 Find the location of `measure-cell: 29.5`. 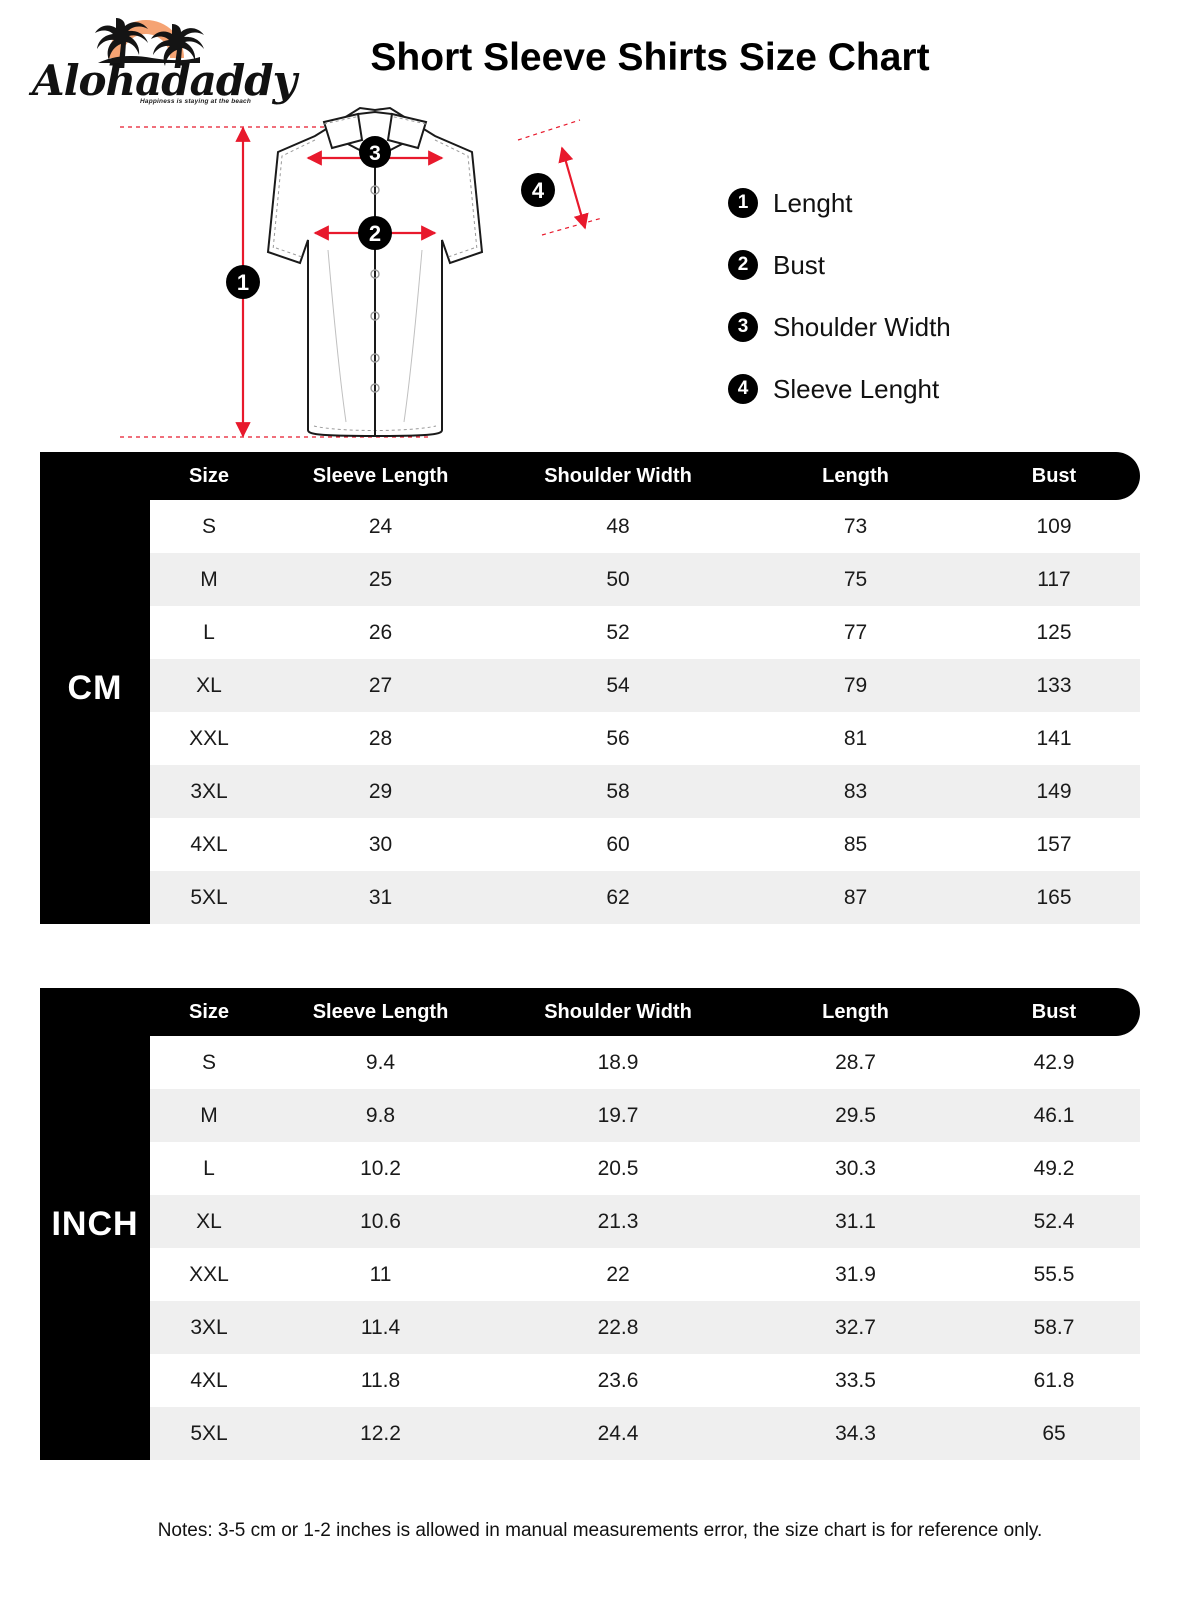

measure-cell: 29.5 is located at coordinates (855, 1115).